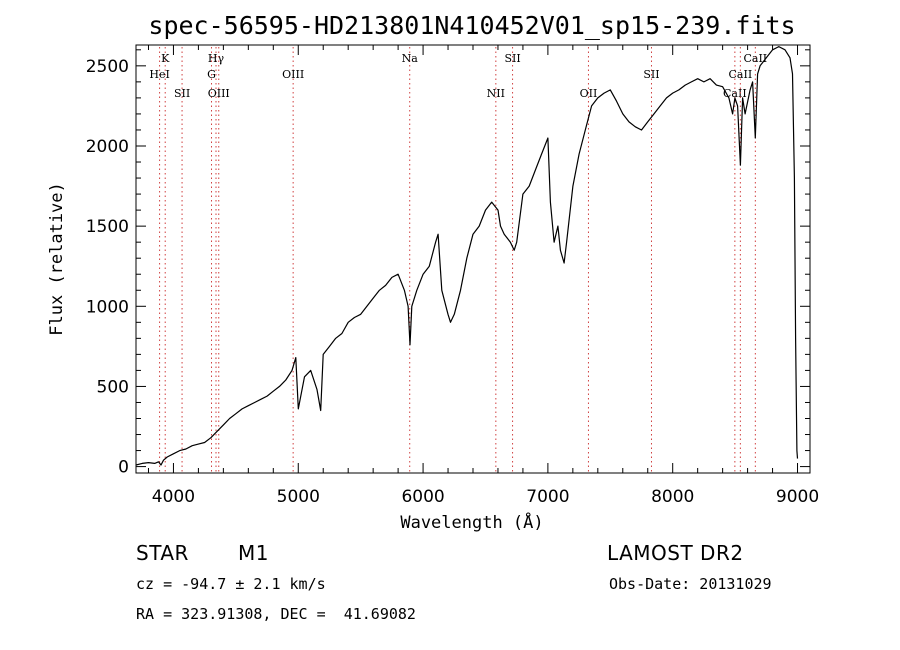 The image size is (900, 650). I want to click on object-class: STAR, so click(162, 553).